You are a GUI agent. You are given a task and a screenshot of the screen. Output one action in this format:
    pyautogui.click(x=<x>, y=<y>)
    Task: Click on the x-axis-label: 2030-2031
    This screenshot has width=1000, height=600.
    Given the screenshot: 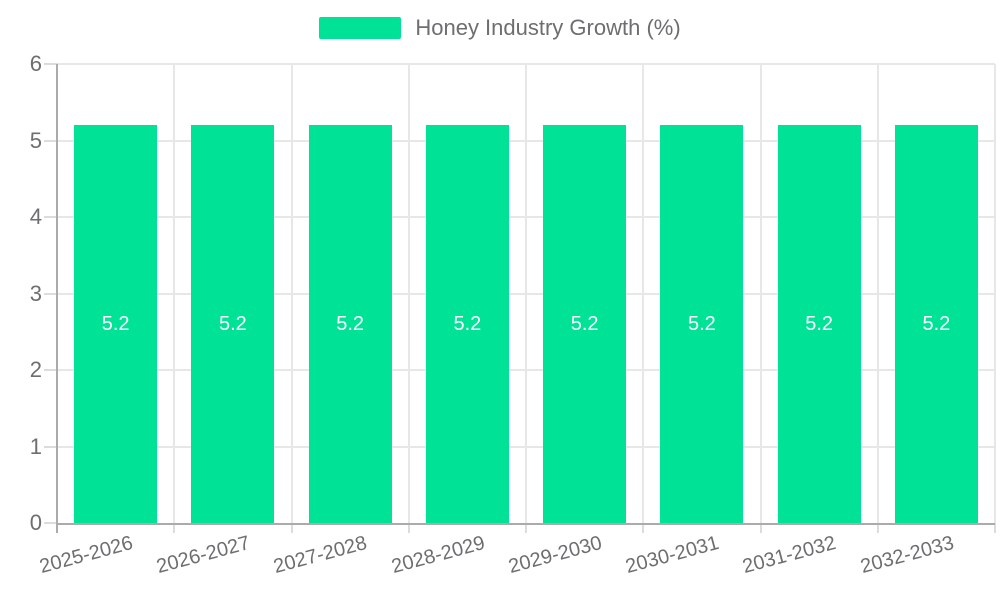 What is the action you would take?
    pyautogui.click(x=672, y=555)
    